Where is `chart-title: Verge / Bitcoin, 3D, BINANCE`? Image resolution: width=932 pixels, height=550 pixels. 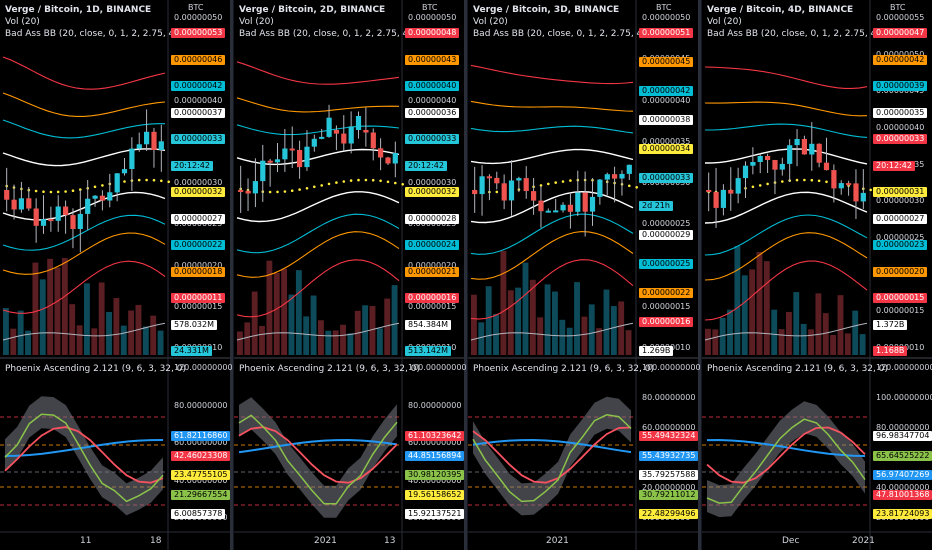
chart-title: Verge / Bitcoin, 3D, BINANCE is located at coordinates (546, 10).